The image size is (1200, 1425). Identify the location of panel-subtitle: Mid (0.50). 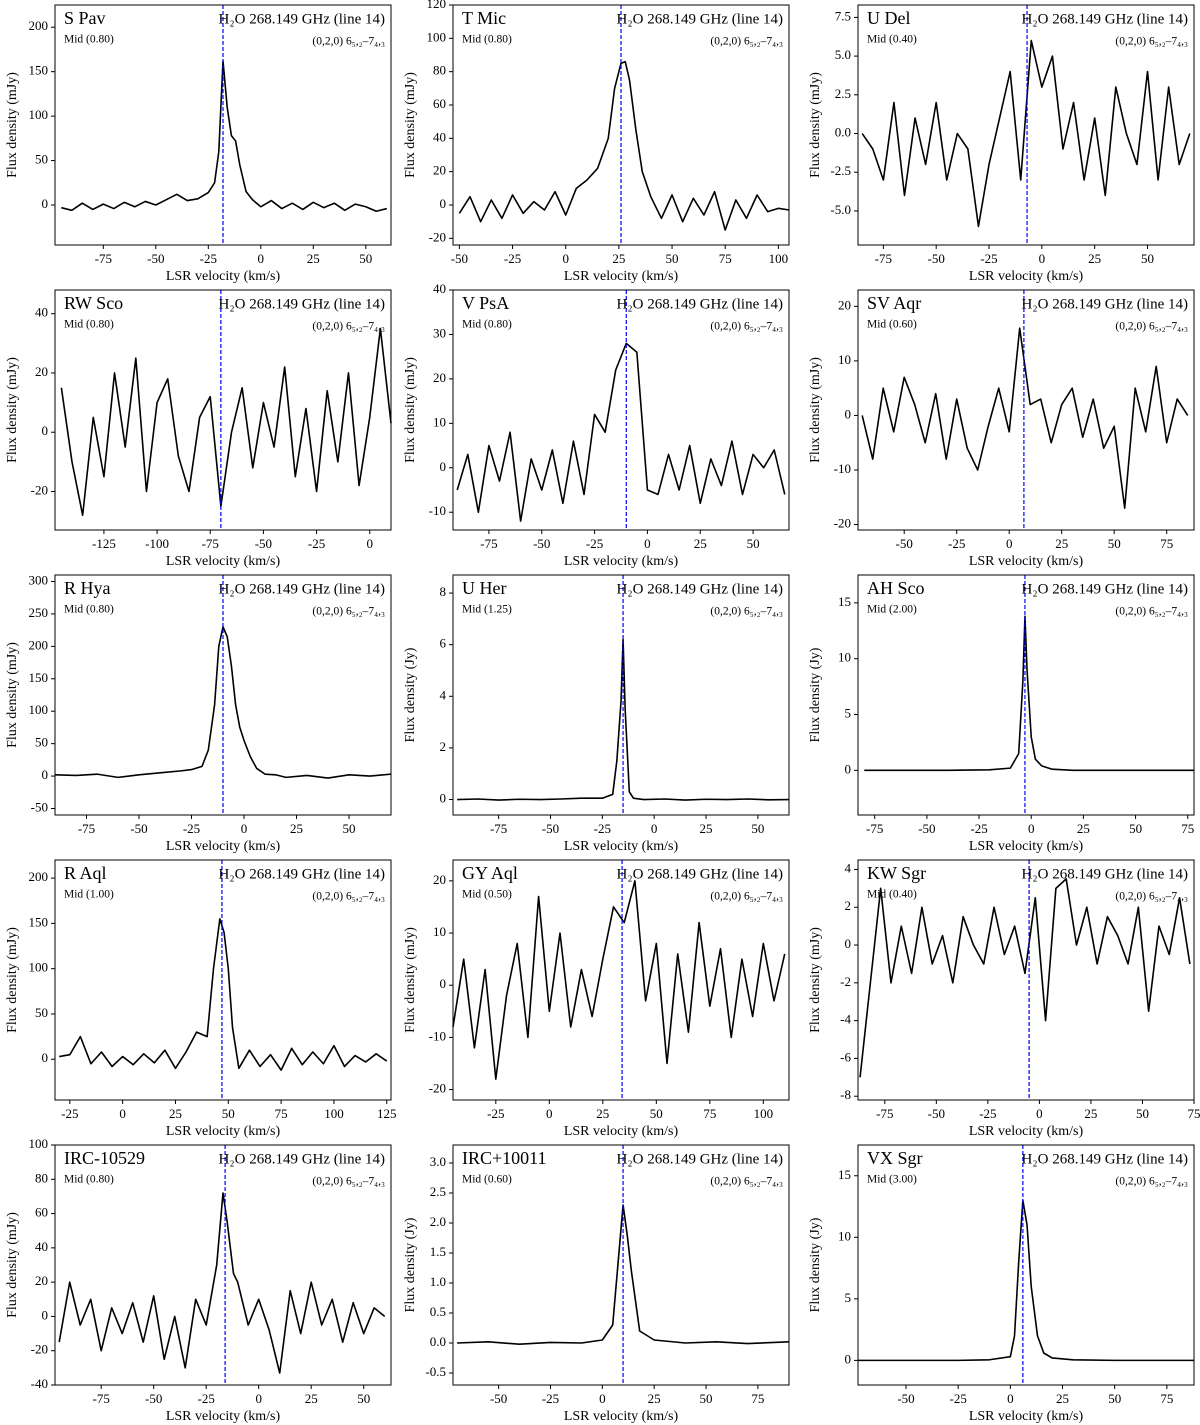
(487, 895).